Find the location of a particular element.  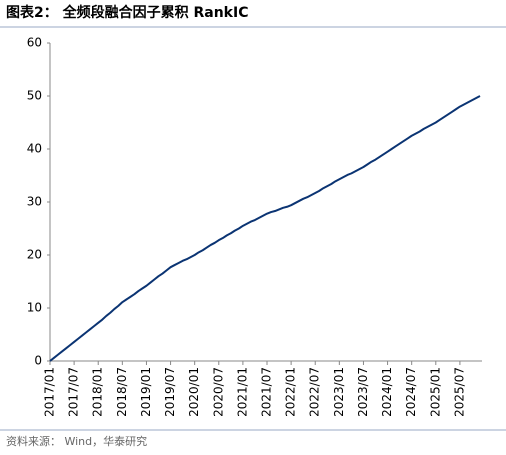

x-tick-label: 2023/07 is located at coordinates (363, 392).